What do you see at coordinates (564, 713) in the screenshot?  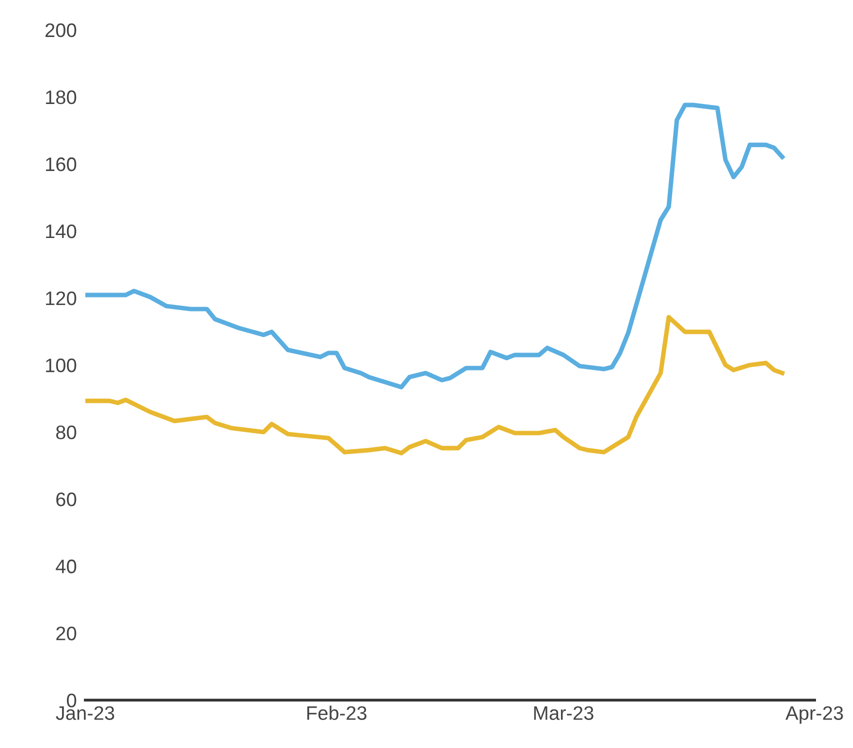 I see `x-tick-label: Mar-23` at bounding box center [564, 713].